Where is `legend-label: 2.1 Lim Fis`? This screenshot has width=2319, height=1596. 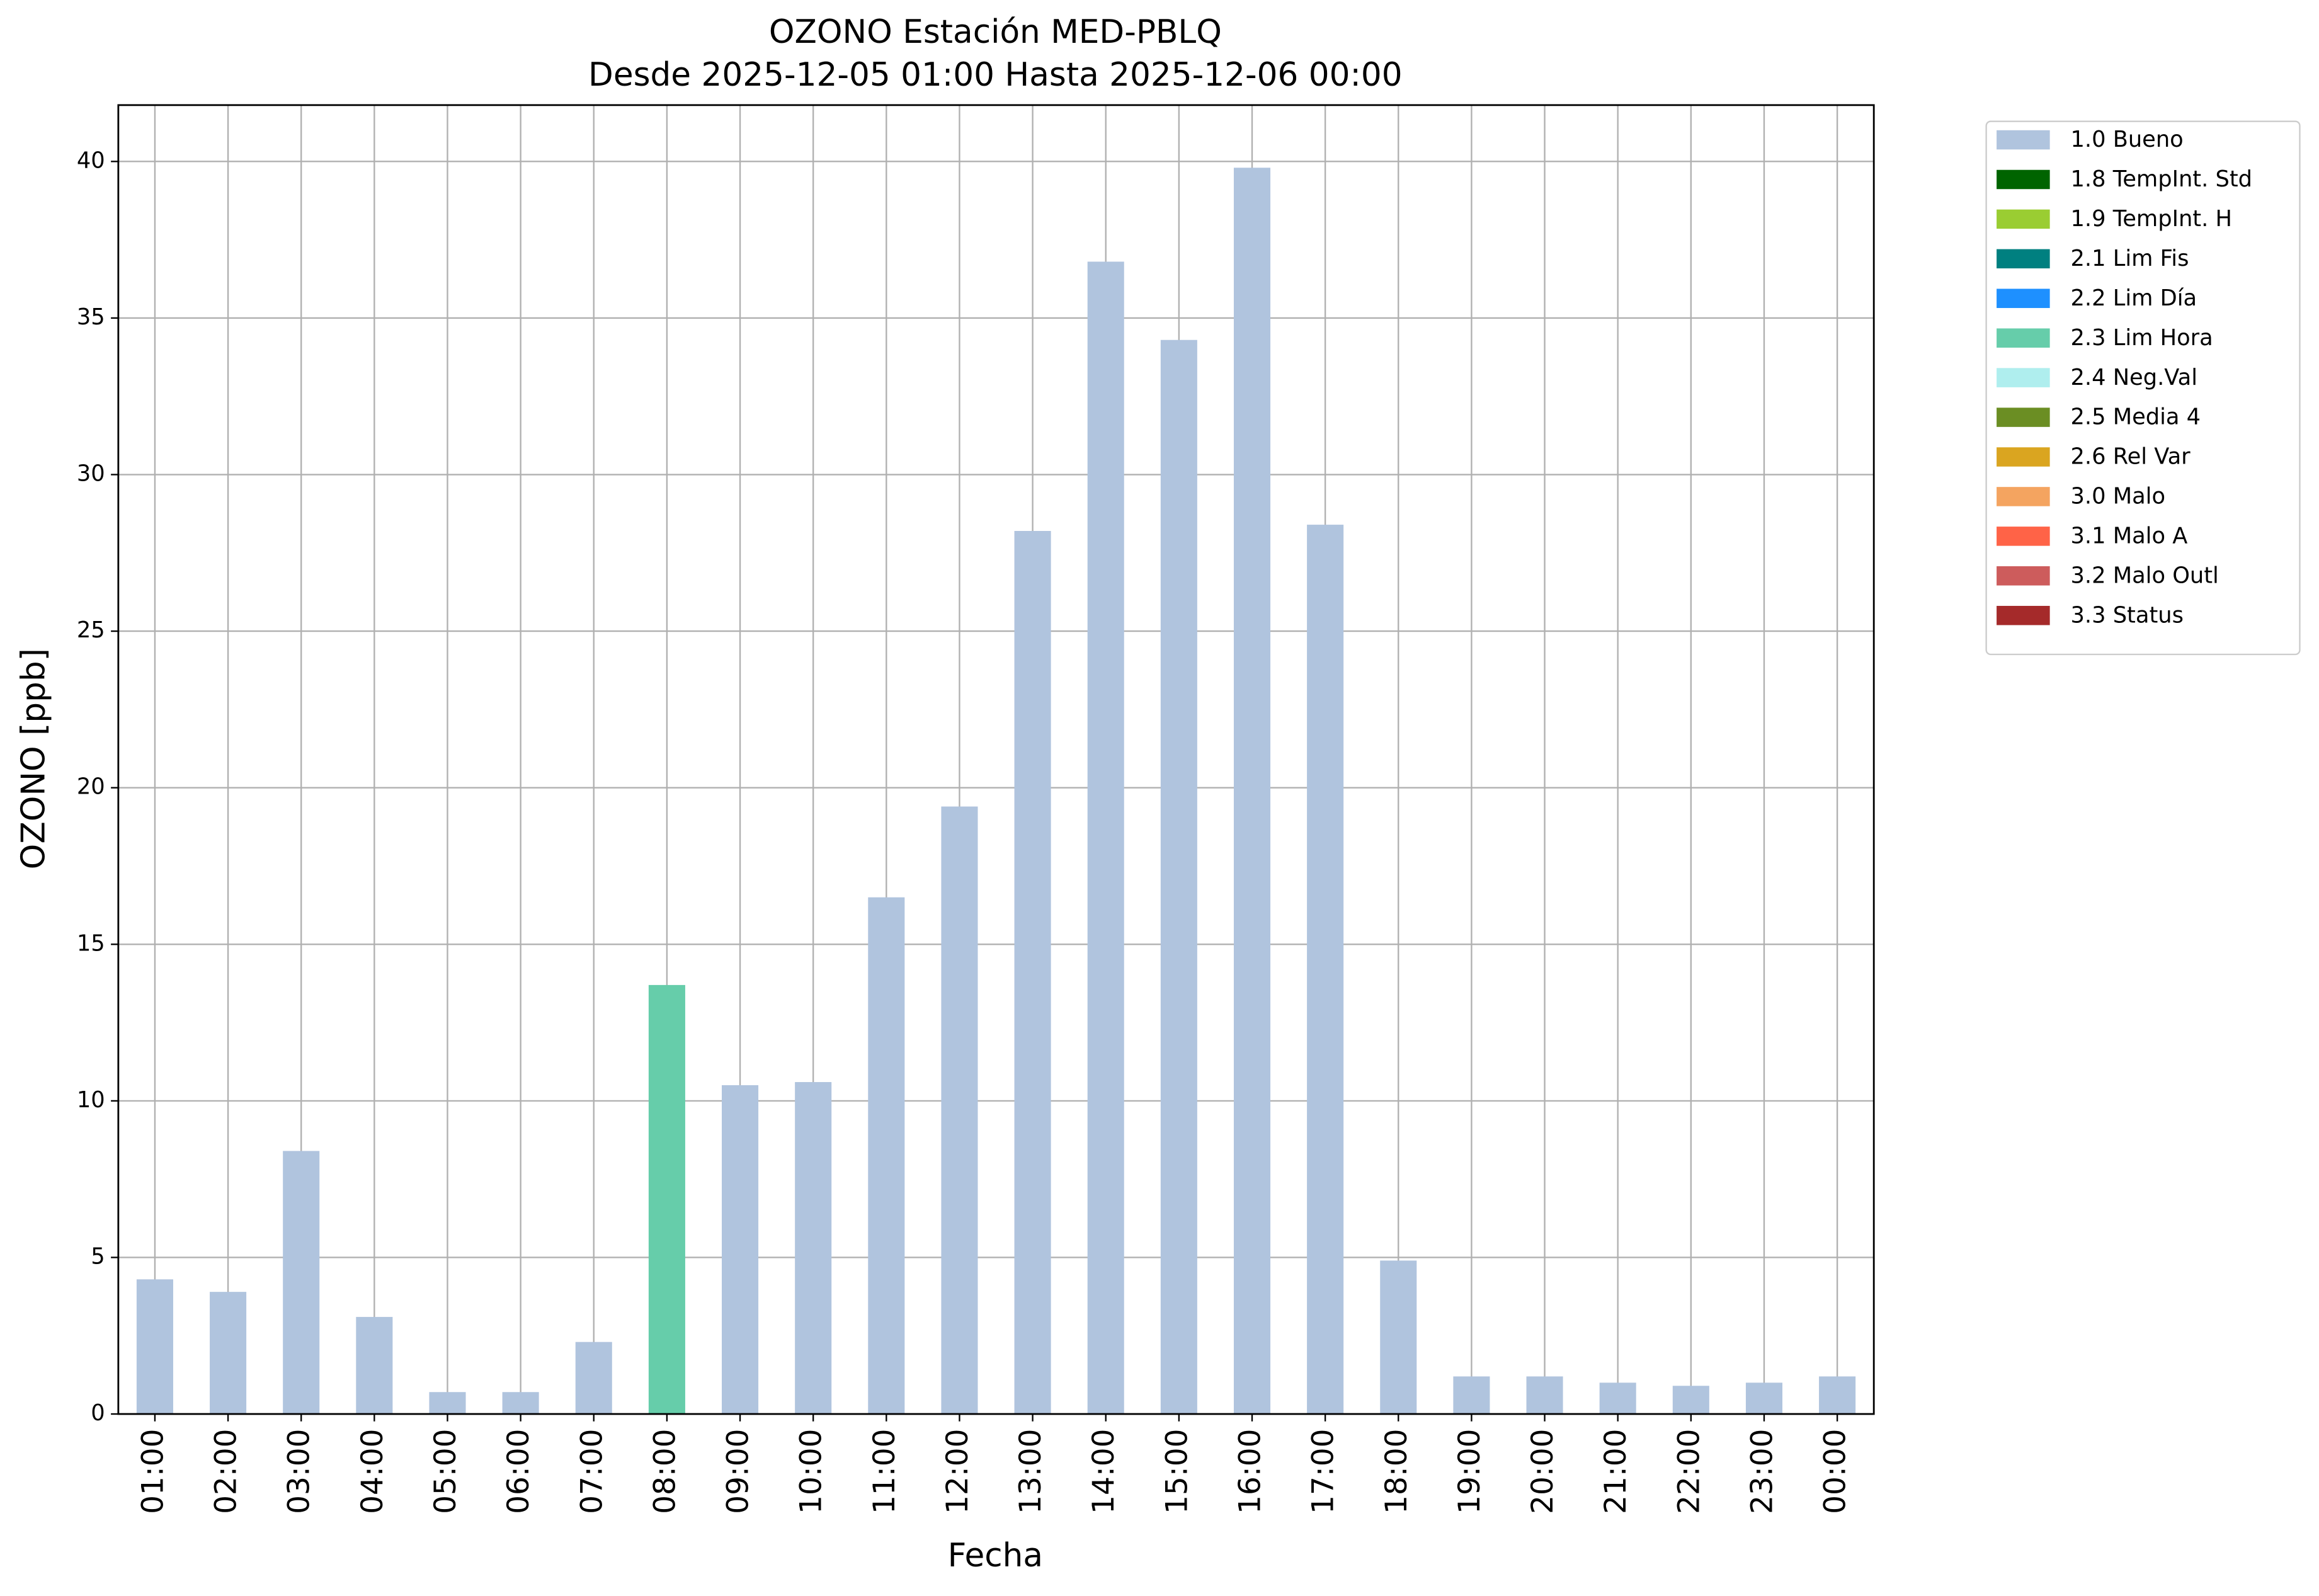 legend-label: 2.1 Lim Fis is located at coordinates (2130, 258).